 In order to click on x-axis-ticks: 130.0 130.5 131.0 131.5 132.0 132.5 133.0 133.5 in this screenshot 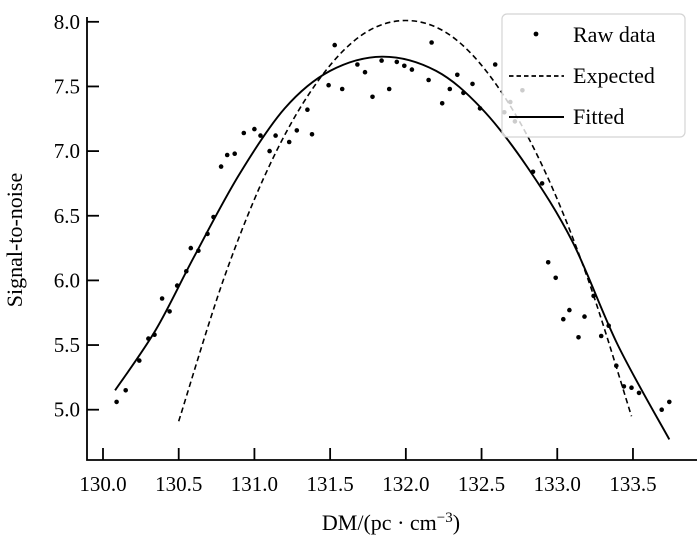, I will do `click(368, 472)`.